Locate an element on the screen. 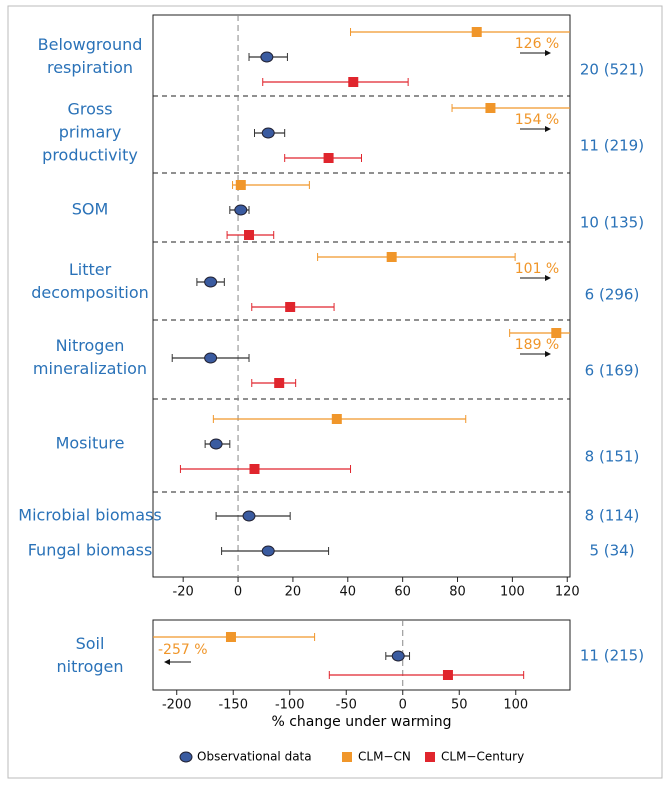 Image resolution: width=670 pixels, height=790 pixels. x-tick-label: -200 is located at coordinates (177, 705).